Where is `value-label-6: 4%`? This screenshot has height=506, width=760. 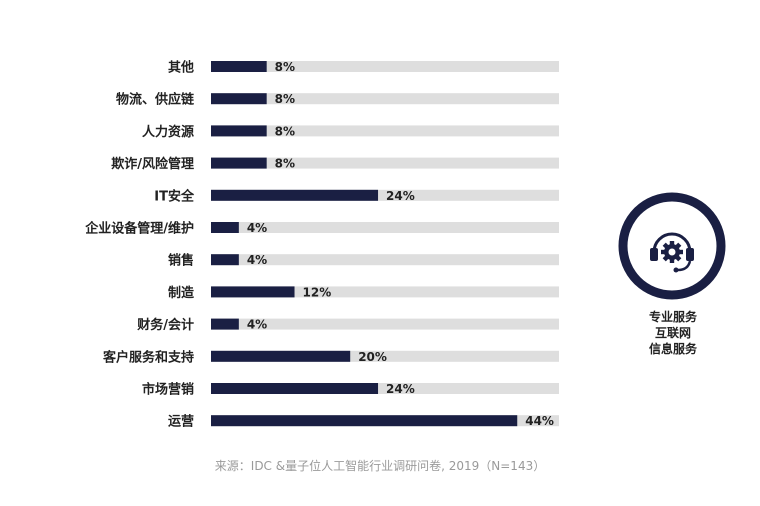 value-label-6: 4% is located at coordinates (257, 260).